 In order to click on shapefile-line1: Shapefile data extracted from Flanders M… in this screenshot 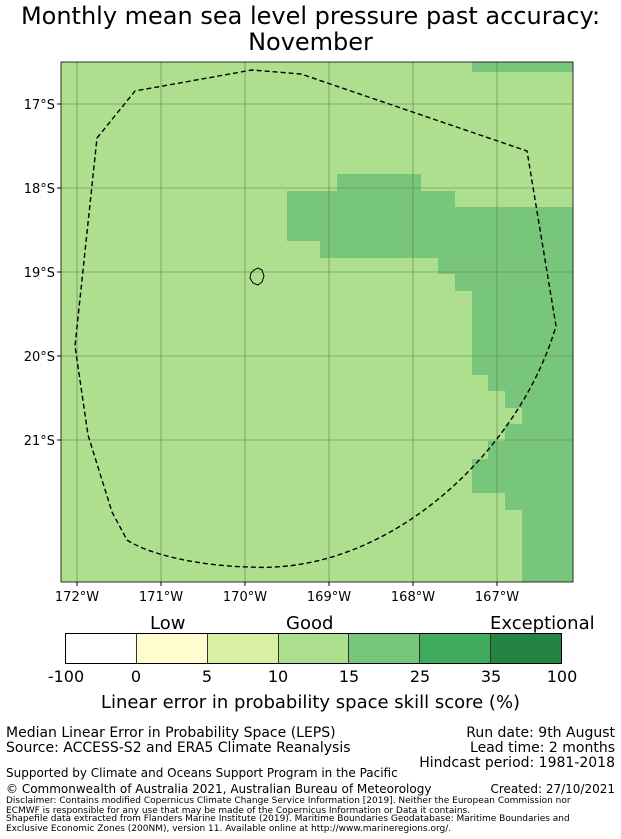, I will do `click(288, 819)`.